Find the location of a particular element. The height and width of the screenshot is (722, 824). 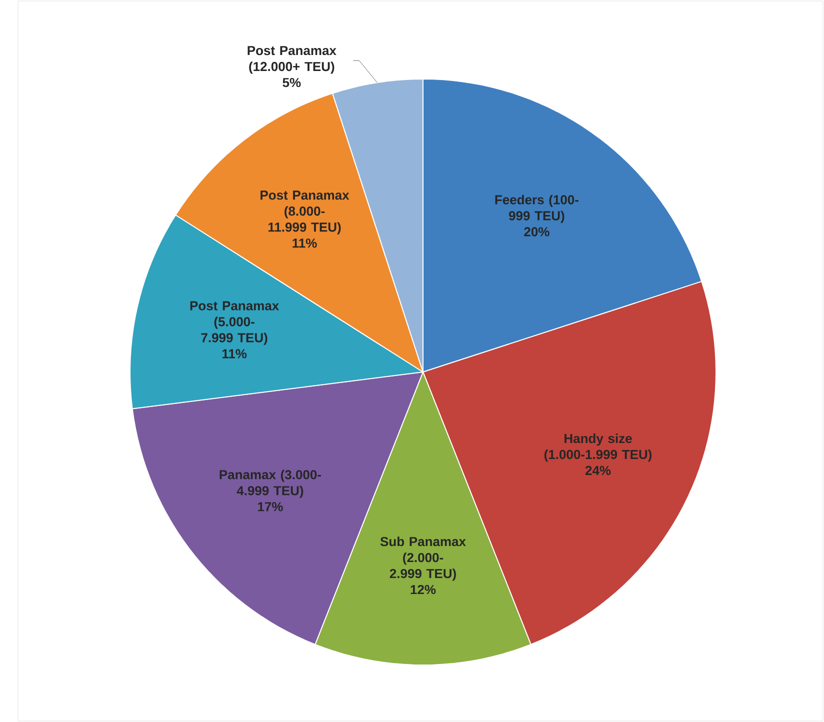

data-label: 17% is located at coordinates (270, 507).